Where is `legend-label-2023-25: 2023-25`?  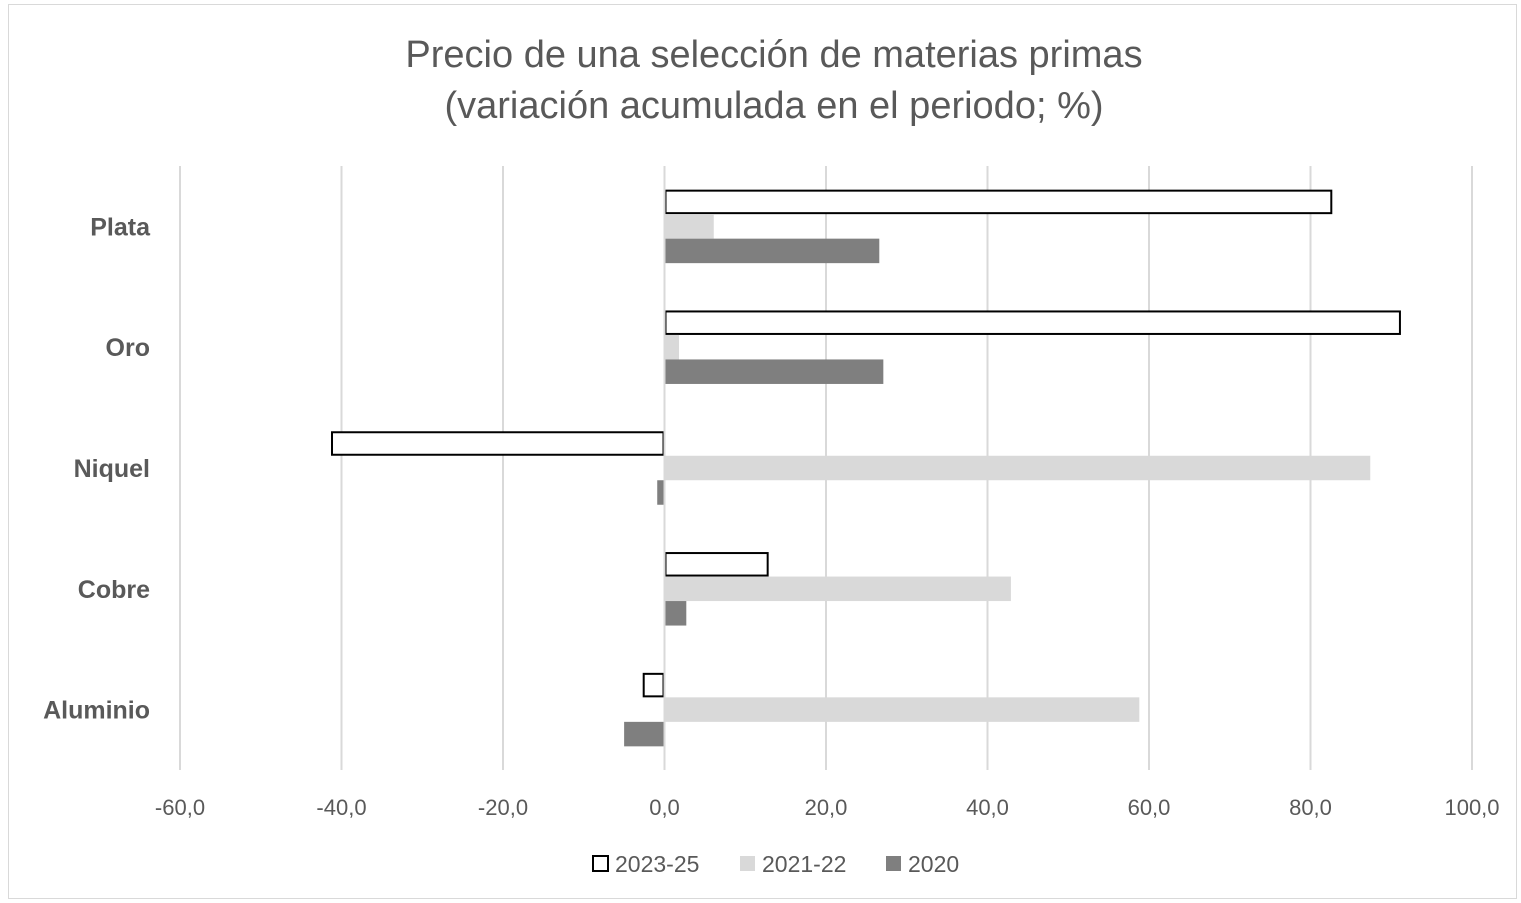 legend-label-2023-25: 2023-25 is located at coordinates (657, 864).